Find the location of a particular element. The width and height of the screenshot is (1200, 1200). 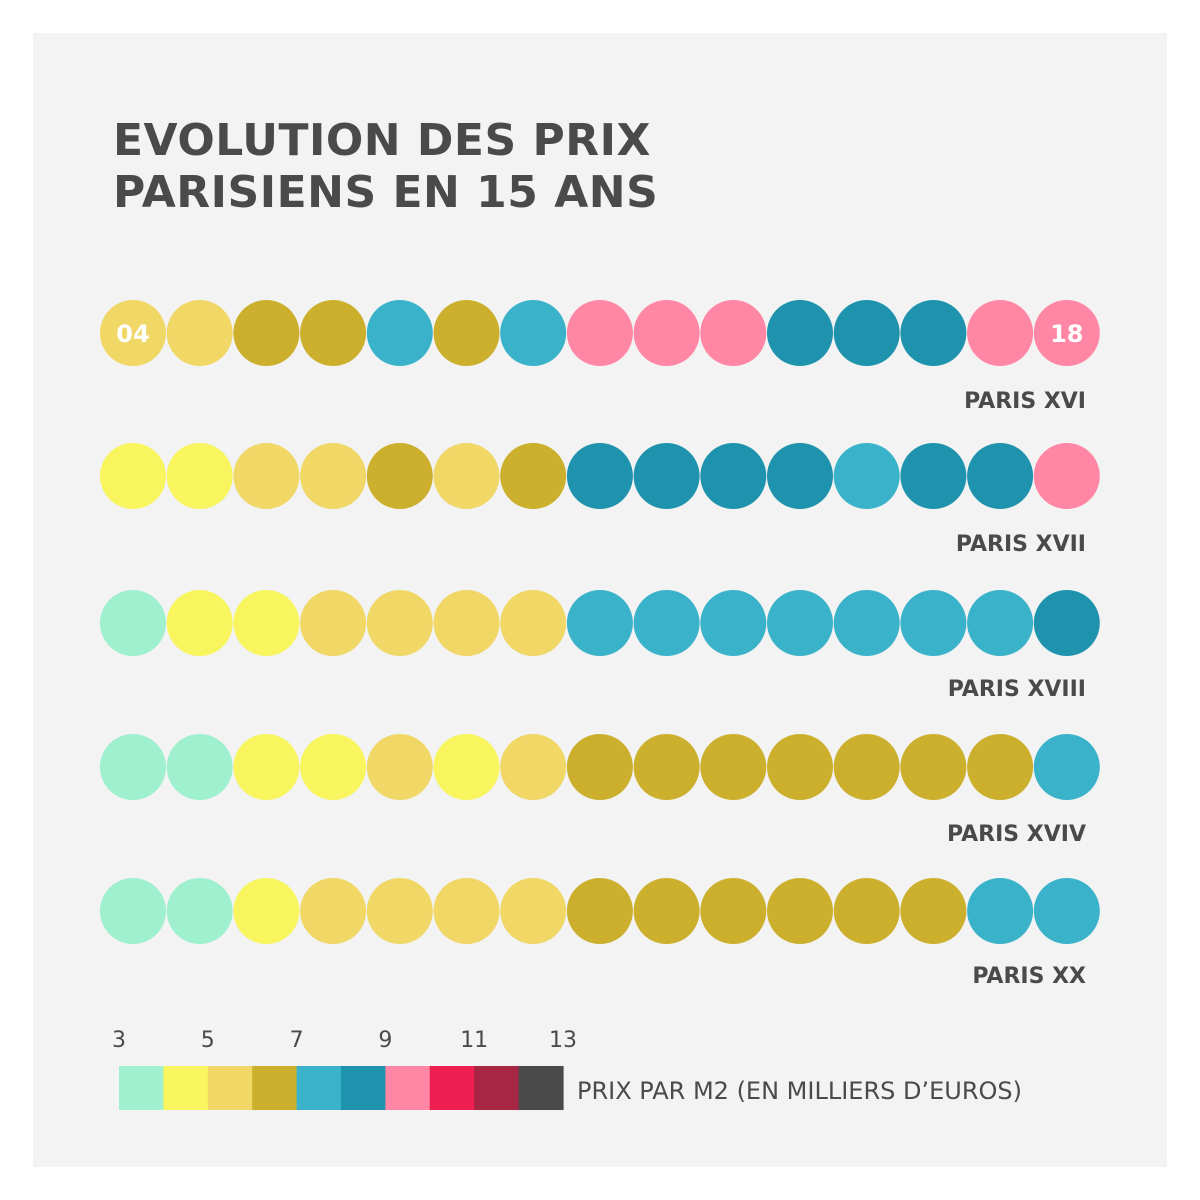

row-3: PARIS XVIII is located at coordinates (600, 646).